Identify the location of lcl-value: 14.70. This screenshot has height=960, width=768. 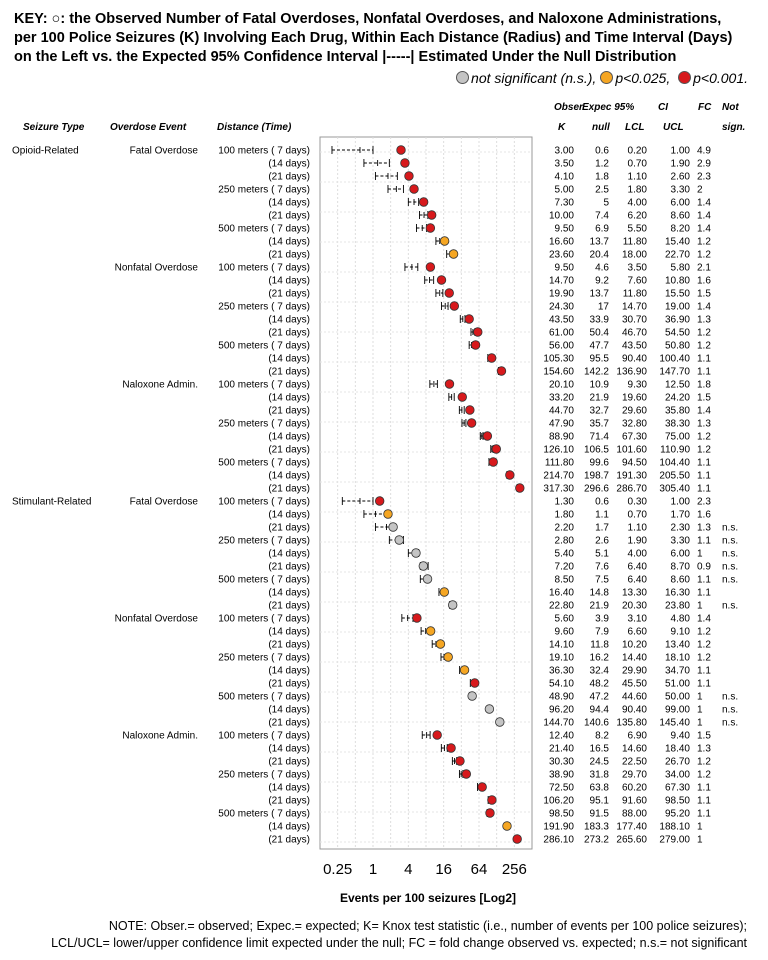
(634, 307).